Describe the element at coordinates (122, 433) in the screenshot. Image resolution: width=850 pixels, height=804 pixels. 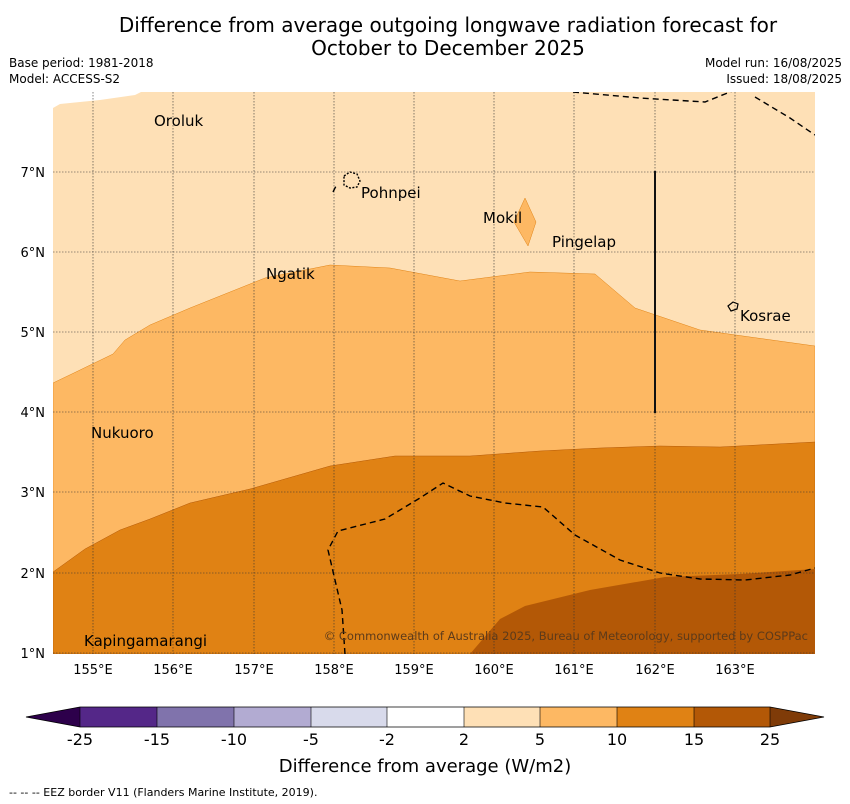
I see `place-nukuoro: Nukuoro` at that location.